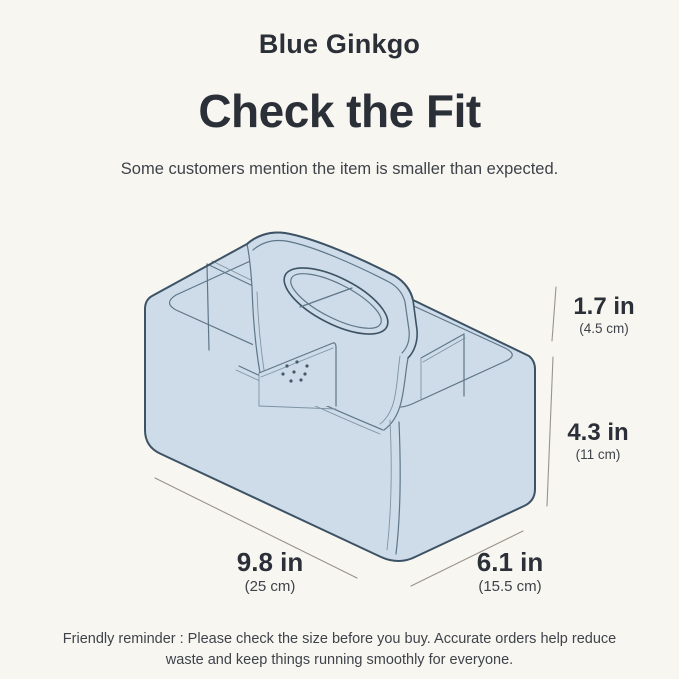  Describe the element at coordinates (604, 329) in the screenshot. I see `dimension-metric: (4.5 cm)` at that location.